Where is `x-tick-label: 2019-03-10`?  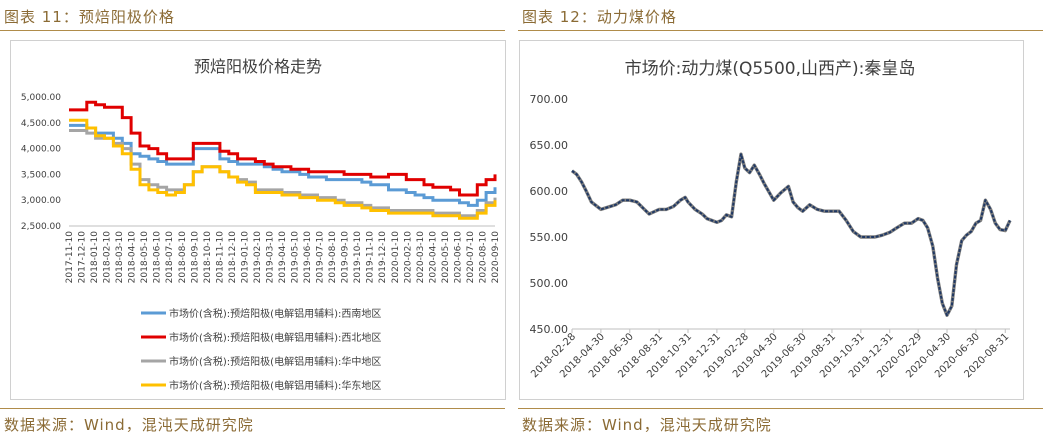 x-tick-label: 2019-03-10 is located at coordinates (270, 257).